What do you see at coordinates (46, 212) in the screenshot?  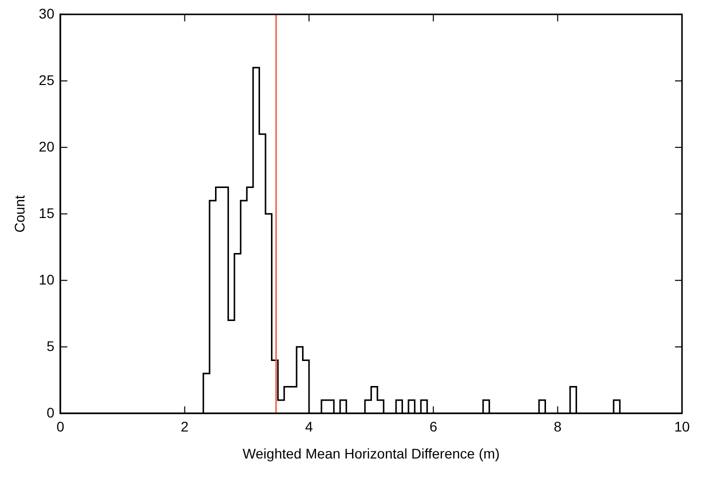 I see `y-tick-label: 15` at bounding box center [46, 212].